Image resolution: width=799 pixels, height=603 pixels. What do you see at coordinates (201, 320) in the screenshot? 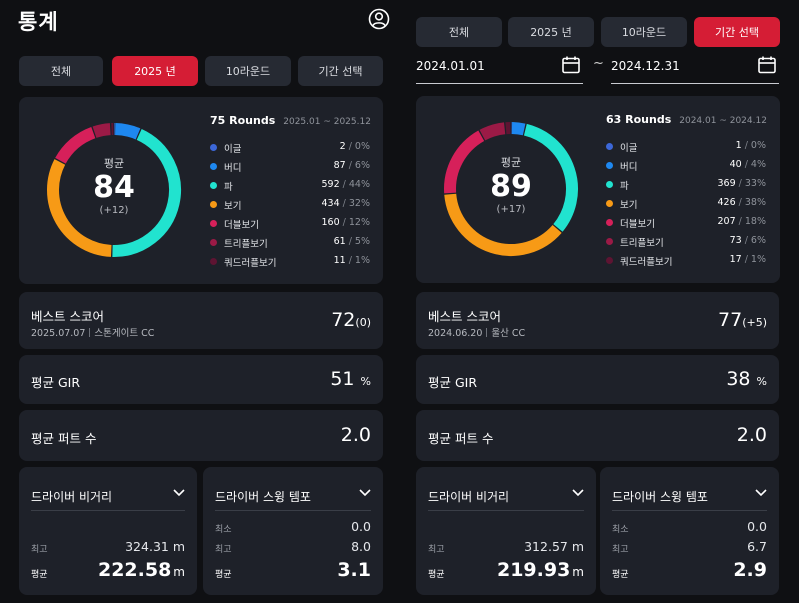
I see `best-score-card: 베스트 스코어 2025.07.07 스톤게이트 CC 72(0)` at bounding box center [201, 320].